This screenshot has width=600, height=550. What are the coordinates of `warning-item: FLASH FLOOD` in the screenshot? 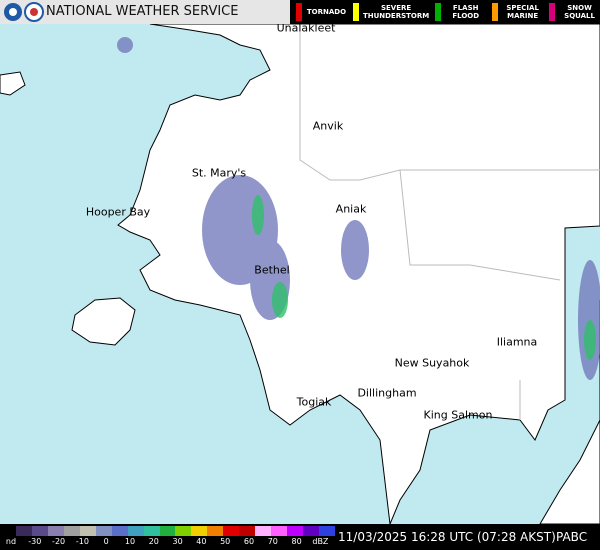 It's located at (457, 12).